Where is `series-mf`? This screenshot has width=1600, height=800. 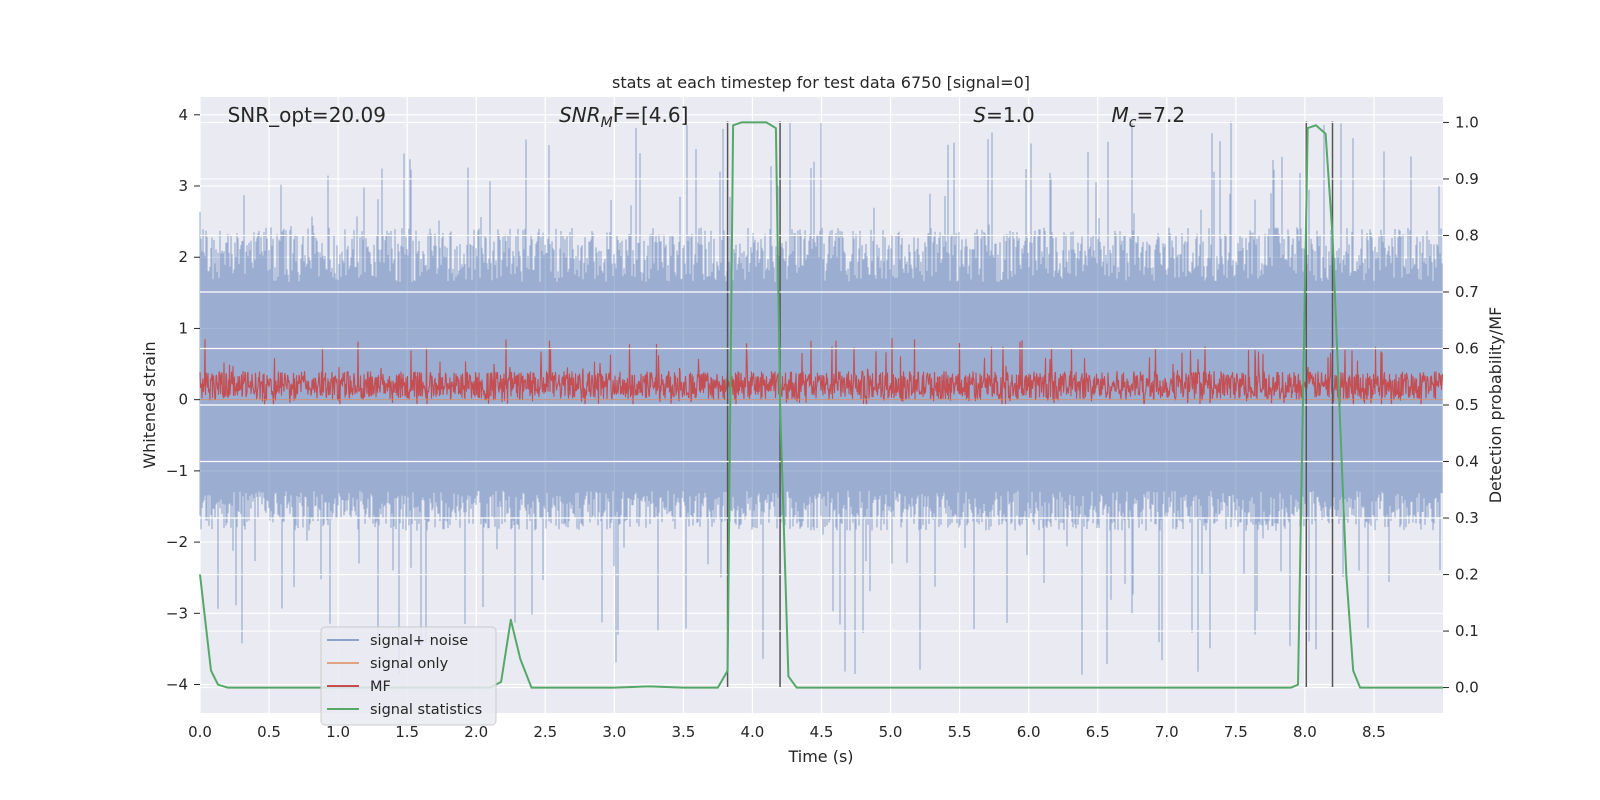
series-mf is located at coordinates (821, 371).